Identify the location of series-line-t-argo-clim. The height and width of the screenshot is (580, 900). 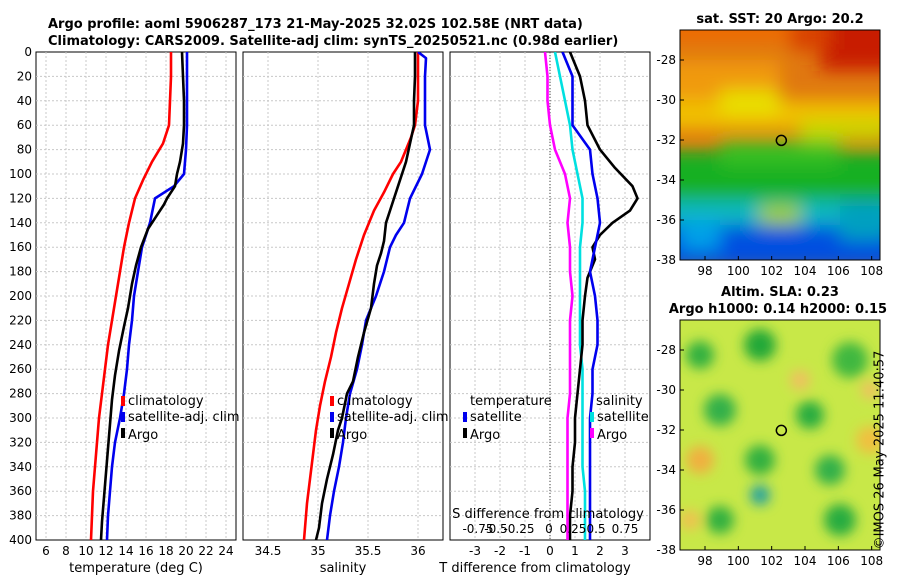
(603, 296).